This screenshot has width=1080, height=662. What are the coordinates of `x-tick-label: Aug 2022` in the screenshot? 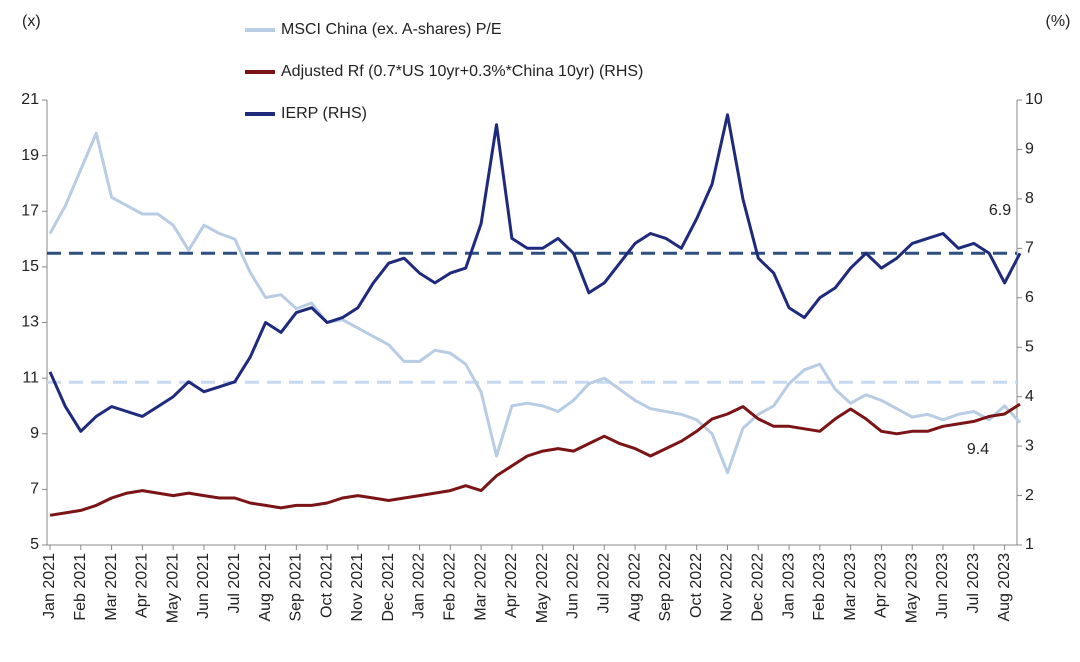 It's located at (634, 587).